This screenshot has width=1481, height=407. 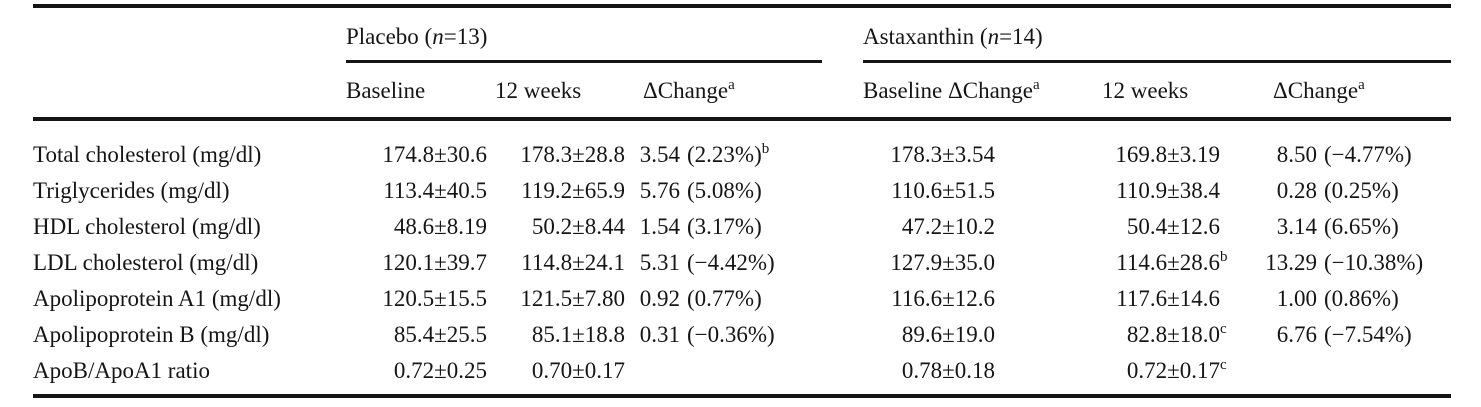 What do you see at coordinates (1168, 262) in the screenshot?
I see `cell-value: 114.6±28.6` at bounding box center [1168, 262].